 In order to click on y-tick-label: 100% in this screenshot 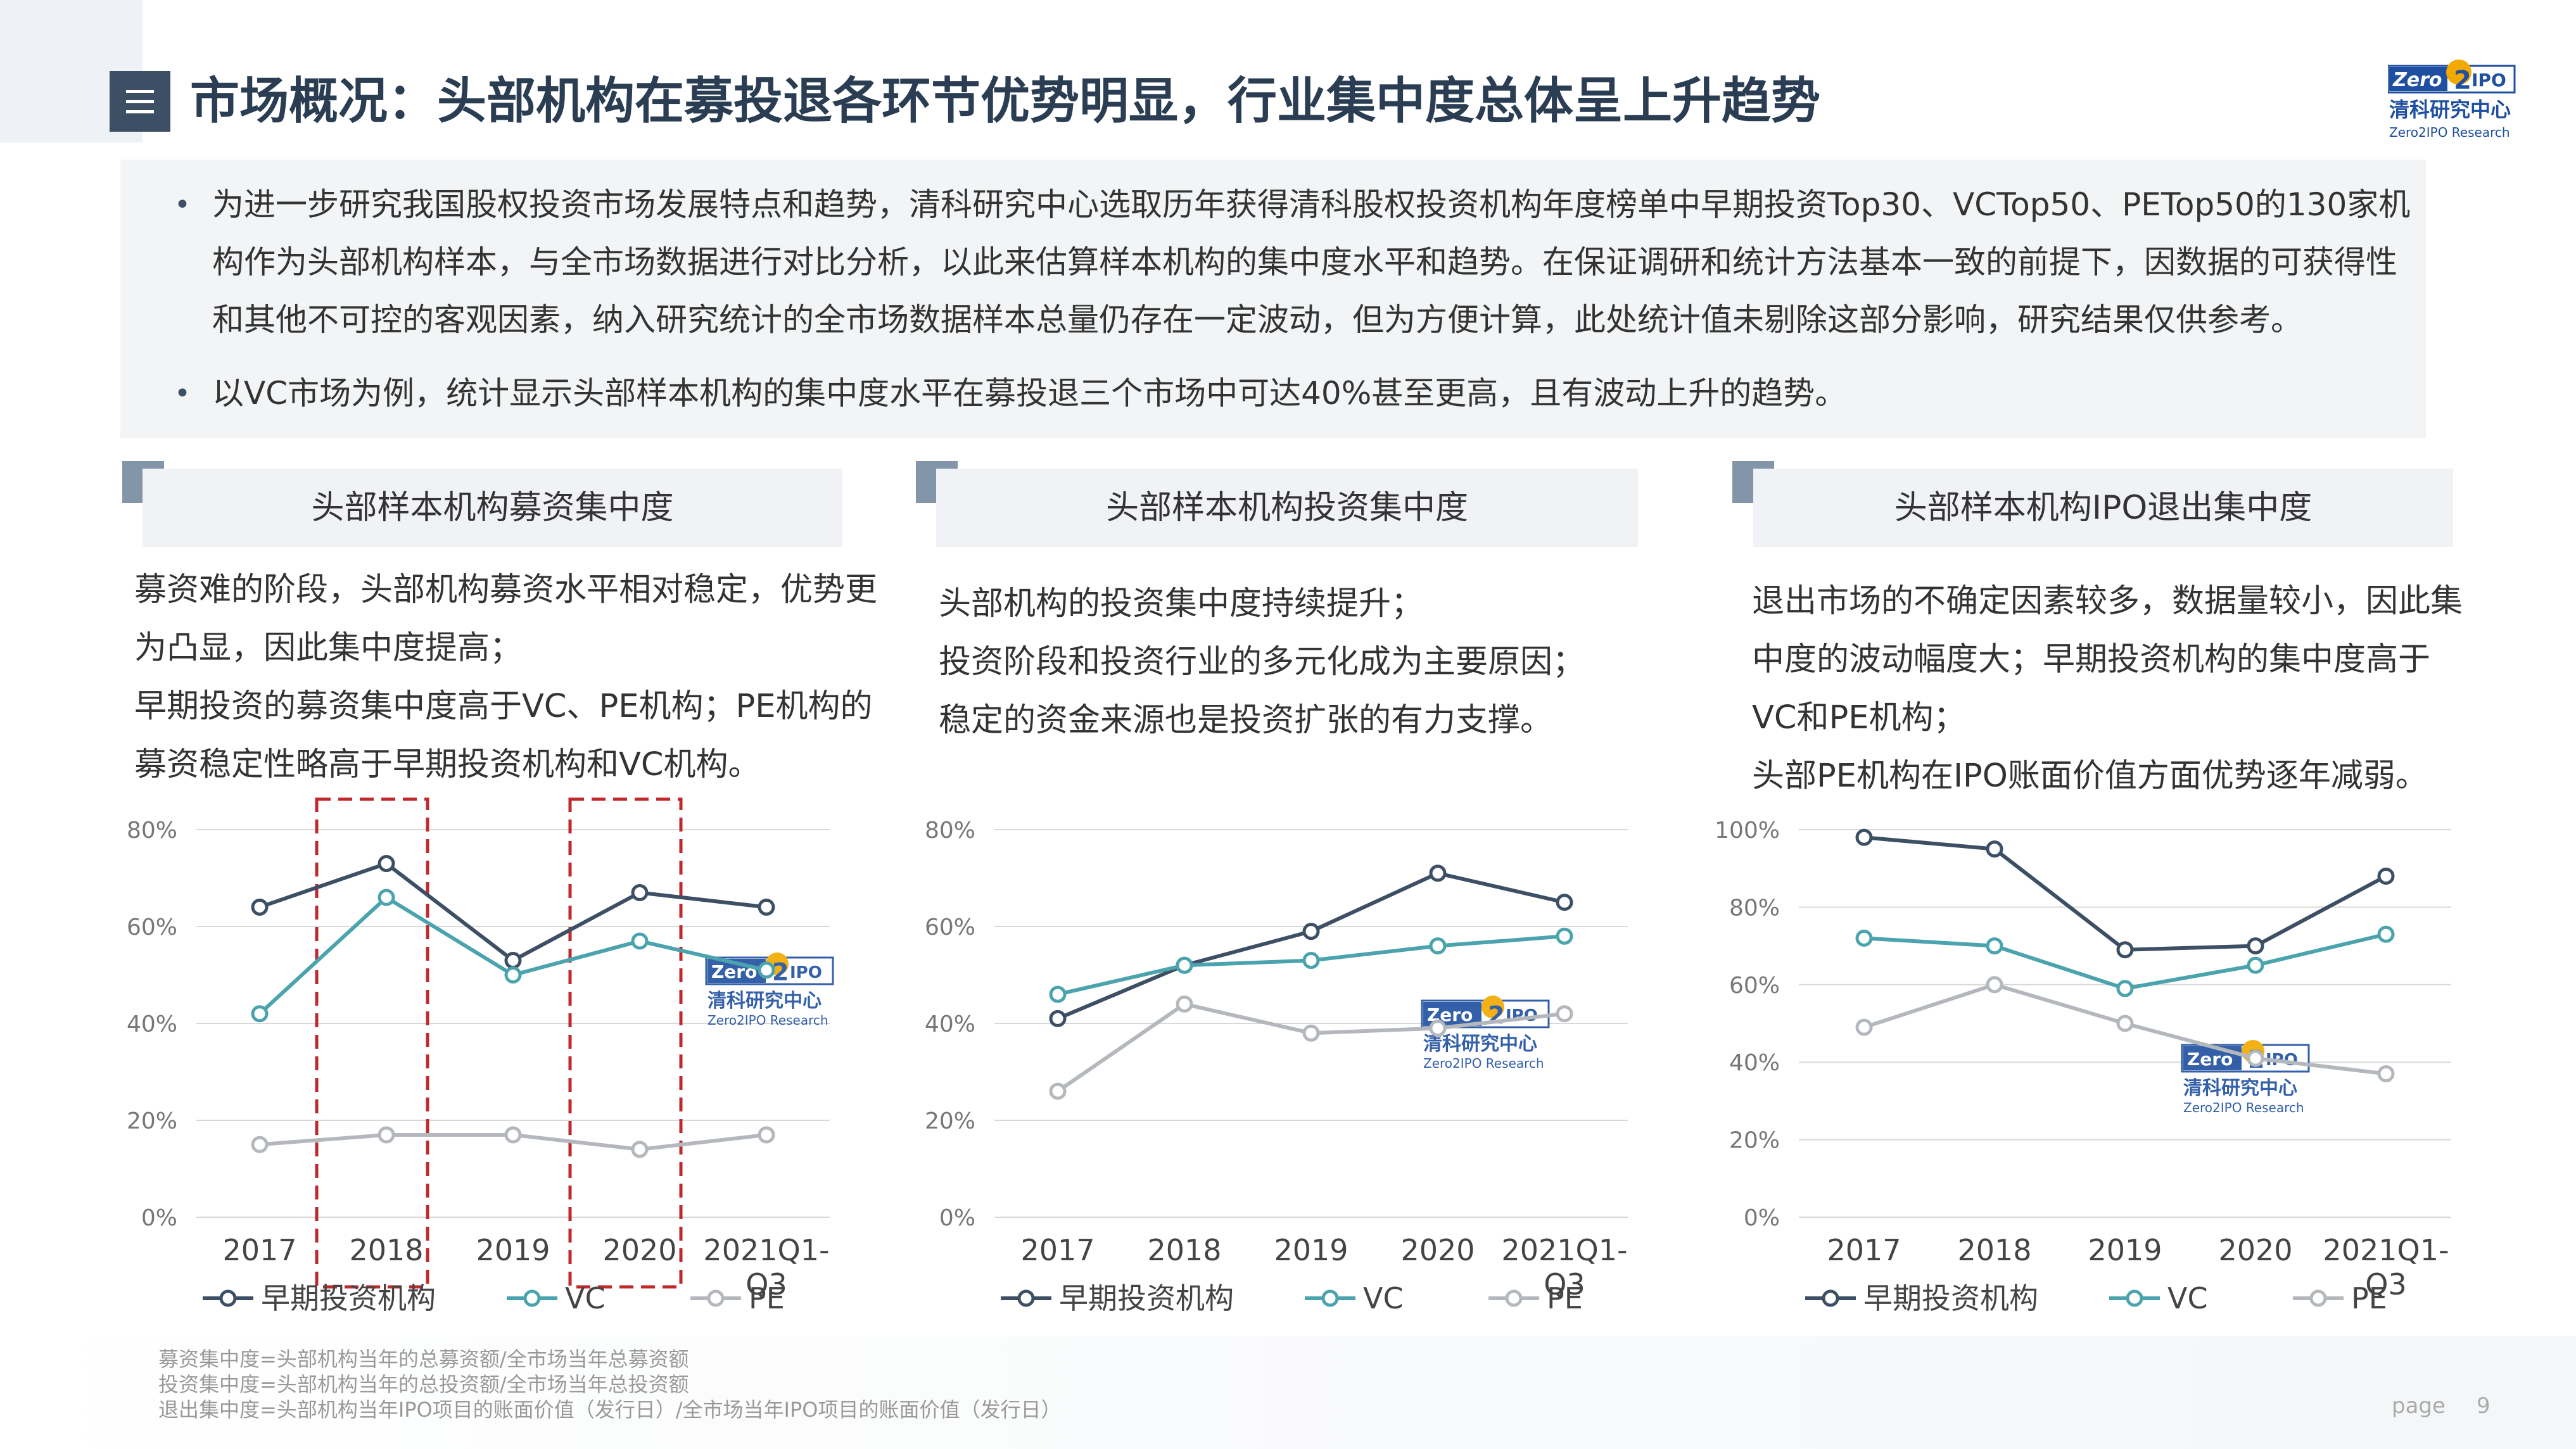, I will do `click(1747, 831)`.